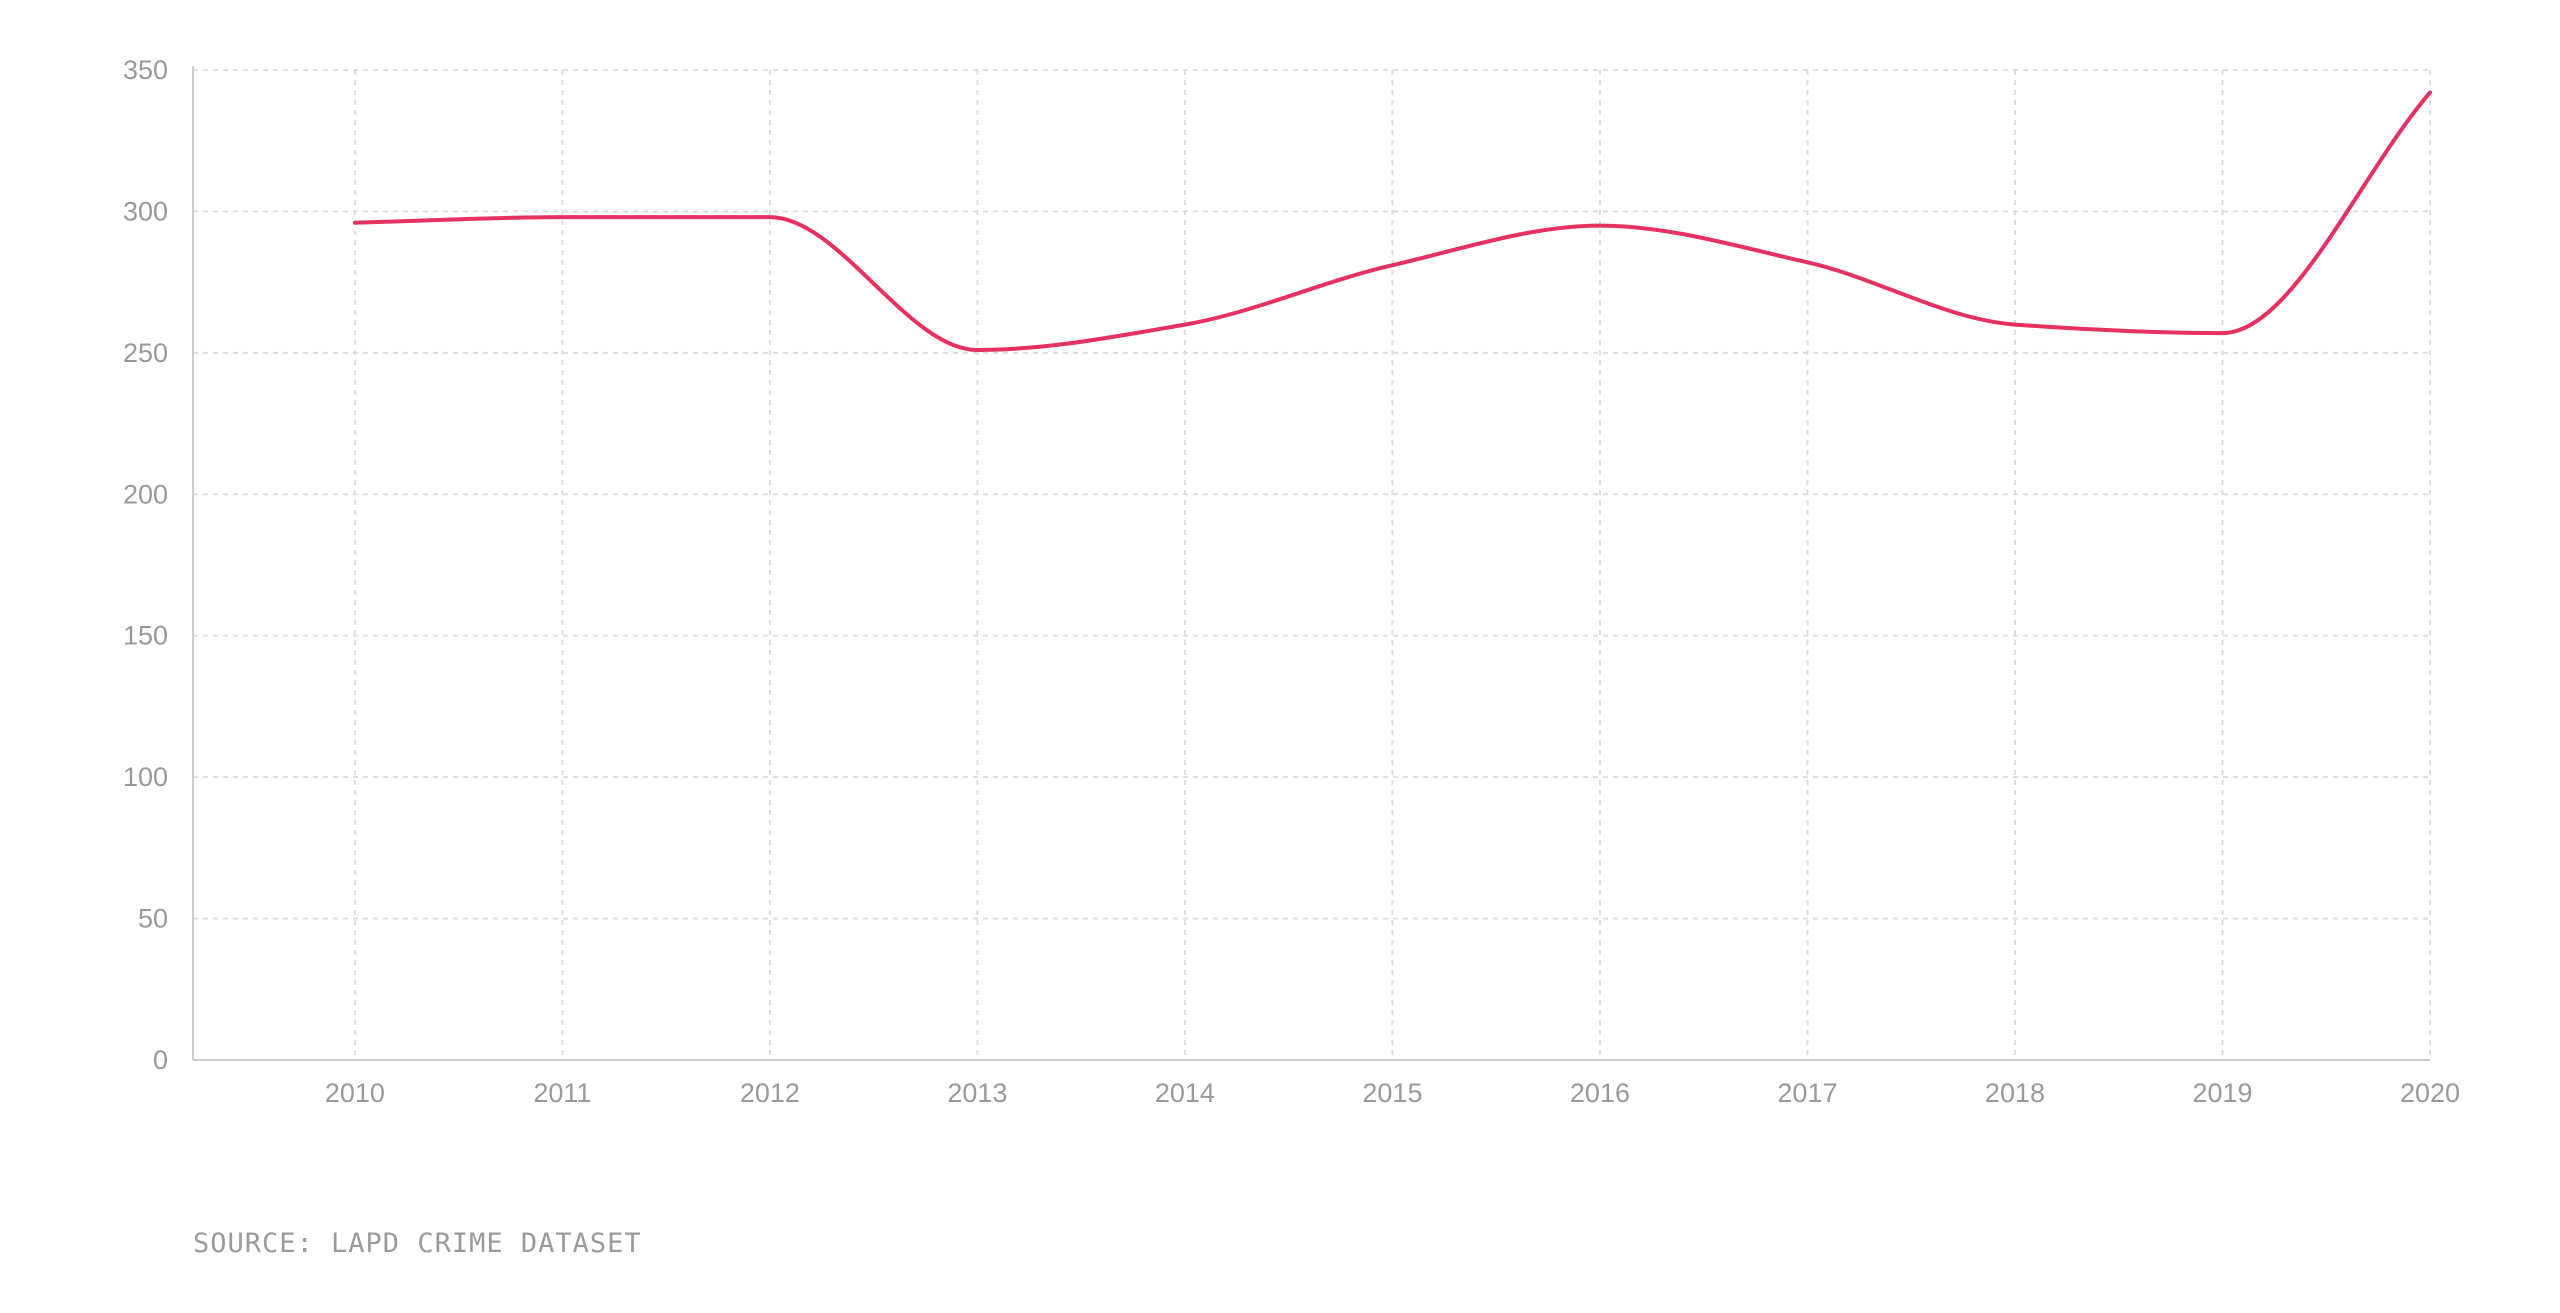 The image size is (2560, 1313). What do you see at coordinates (355, 1093) in the screenshot?
I see `x-tick-label: 2010` at bounding box center [355, 1093].